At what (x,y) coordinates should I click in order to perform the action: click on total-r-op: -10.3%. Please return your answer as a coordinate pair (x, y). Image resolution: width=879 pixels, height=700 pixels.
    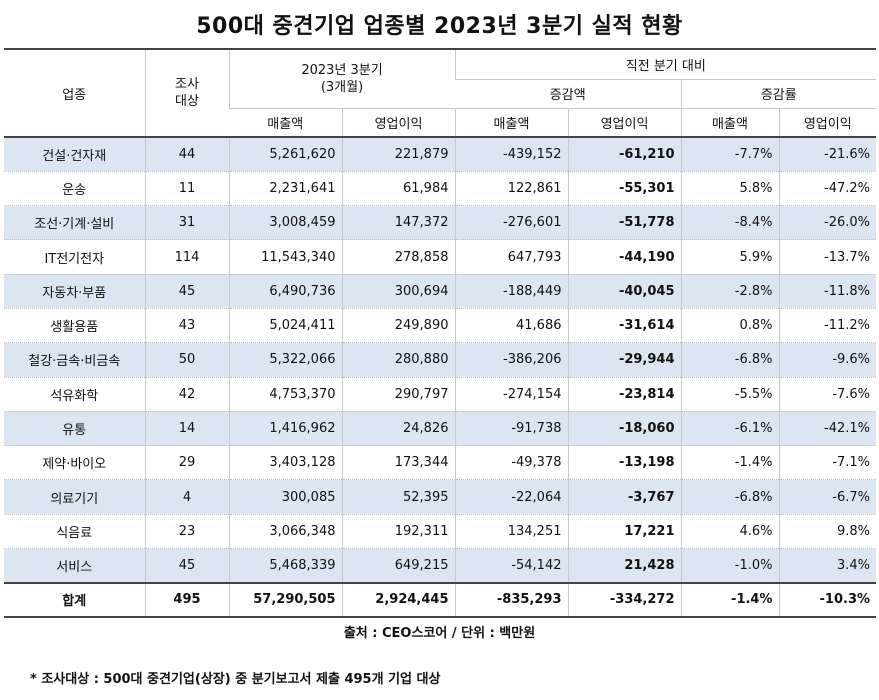
    Looking at the image, I should click on (827, 599).